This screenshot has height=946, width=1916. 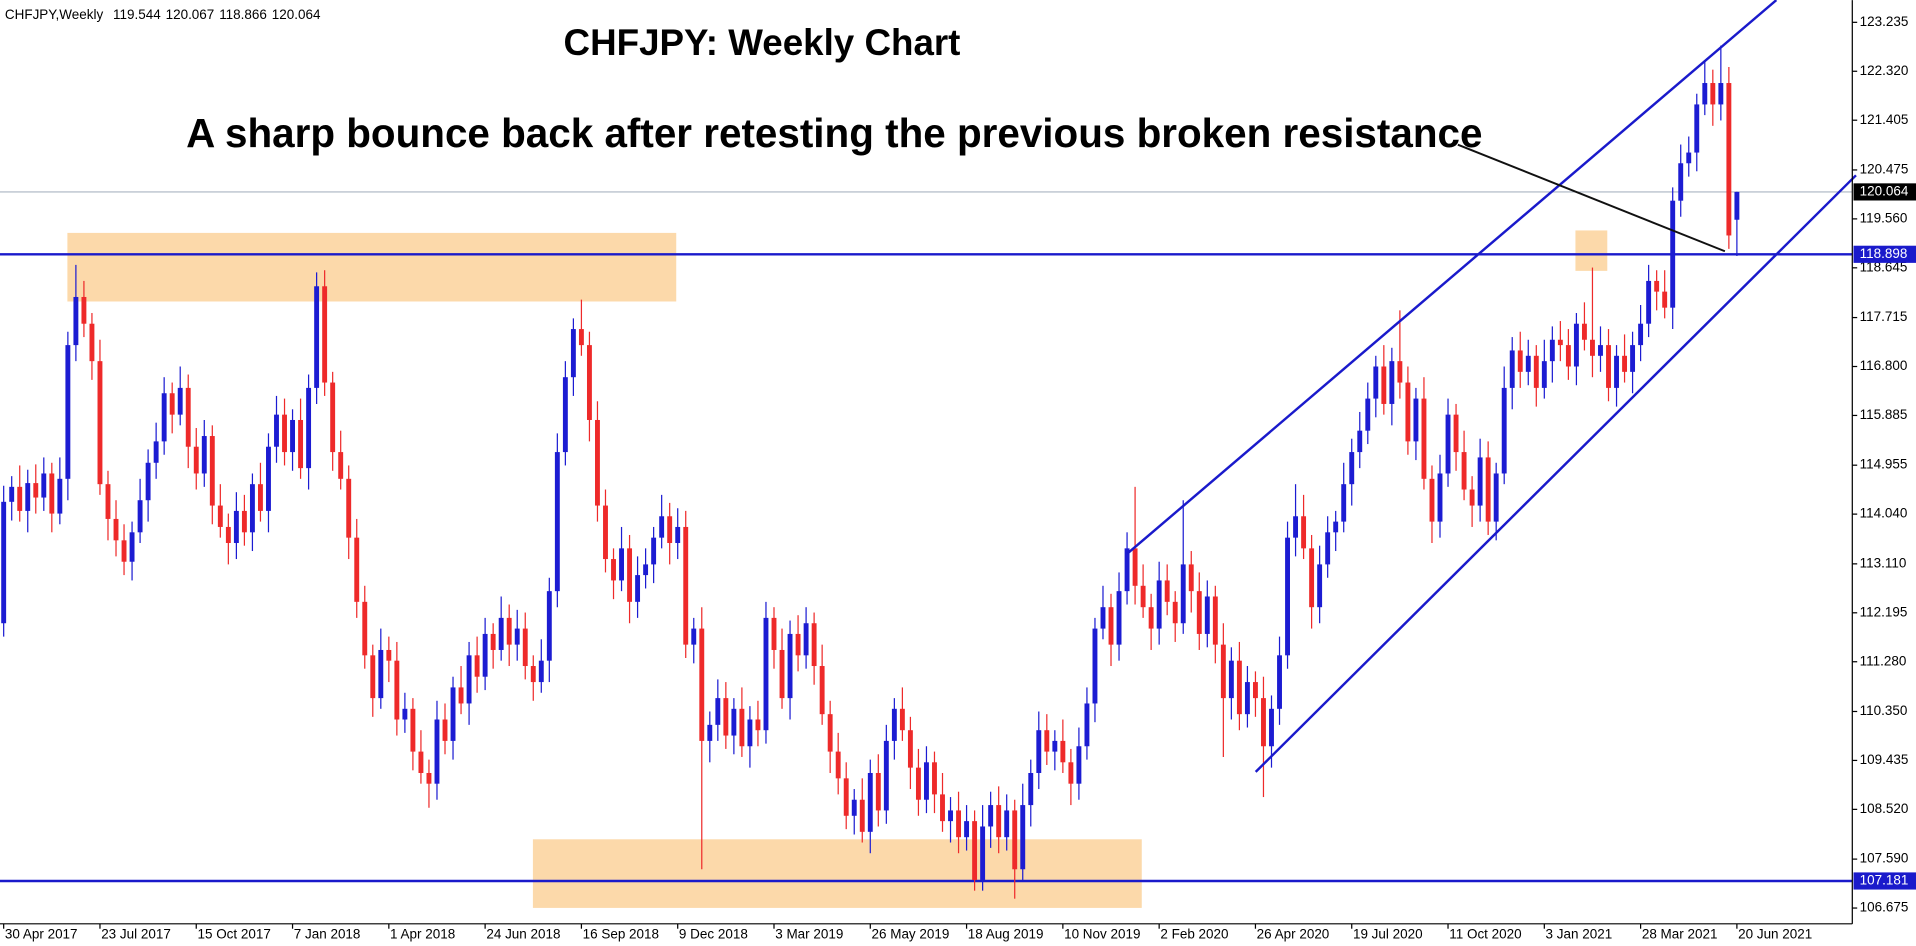 I want to click on x-tick-label: 11 Oct 2020, so click(x=1485, y=933).